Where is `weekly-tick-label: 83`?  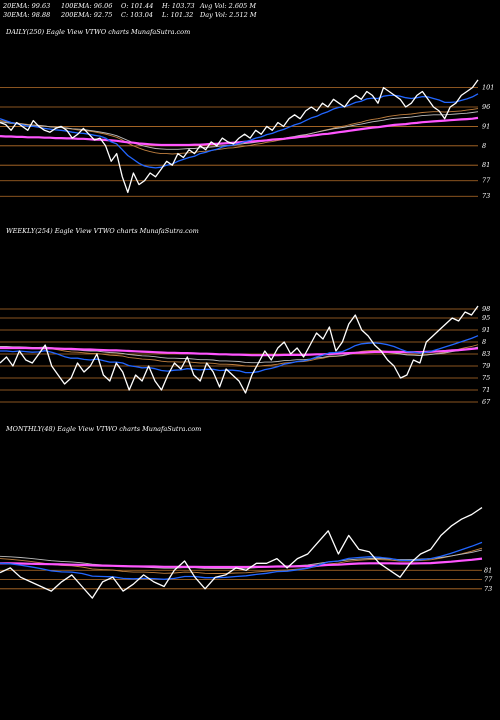 weekly-tick-label: 83 is located at coordinates (486, 354).